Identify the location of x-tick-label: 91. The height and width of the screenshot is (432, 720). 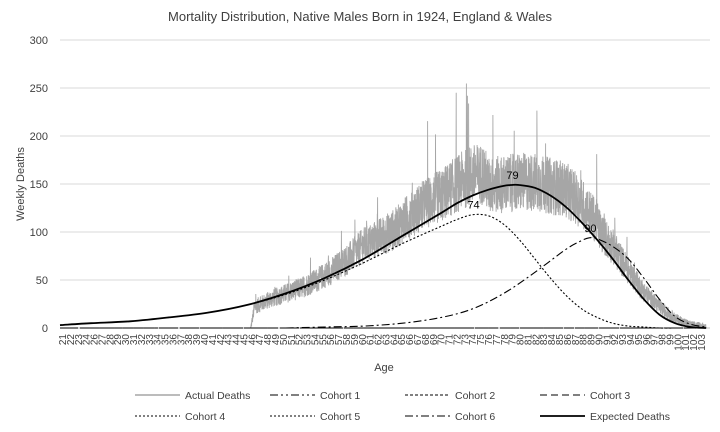
(607, 340).